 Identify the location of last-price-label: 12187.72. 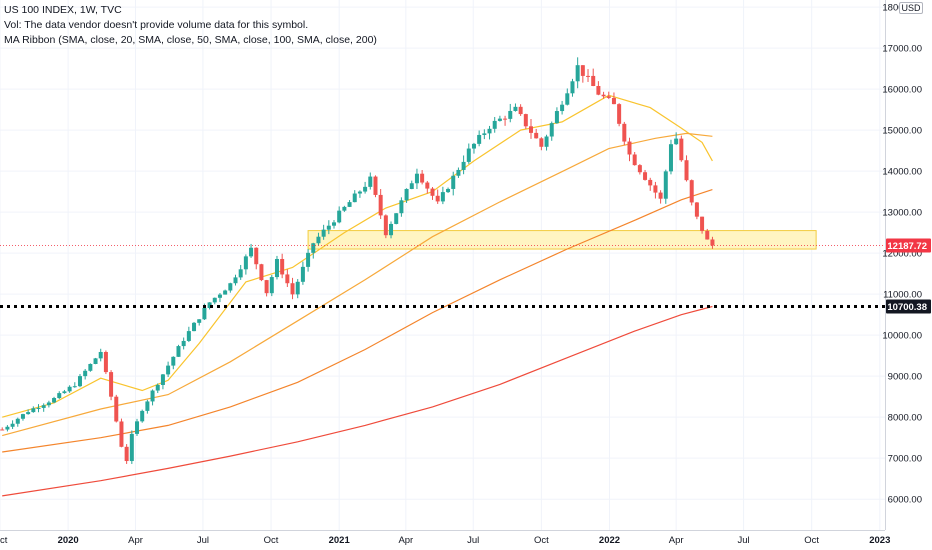
(907, 246).